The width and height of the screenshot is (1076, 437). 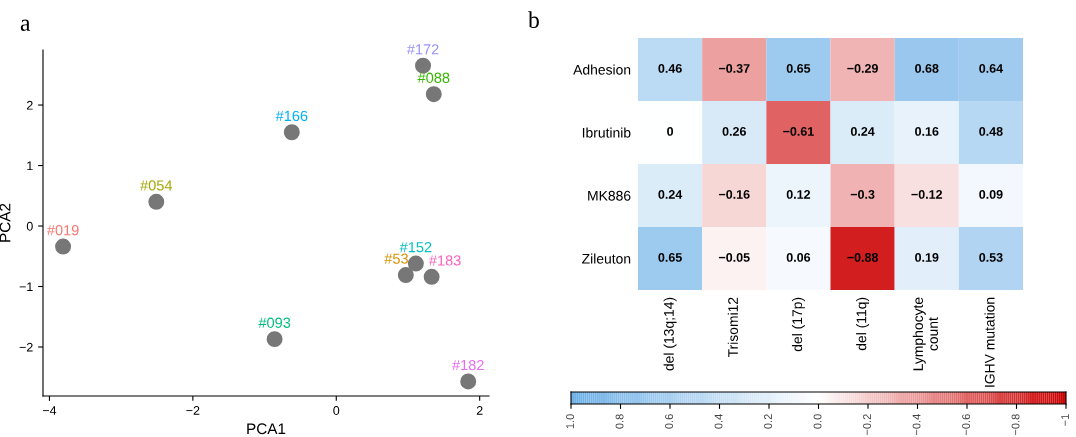 I want to click on data-label: −0.05, so click(x=734, y=257).